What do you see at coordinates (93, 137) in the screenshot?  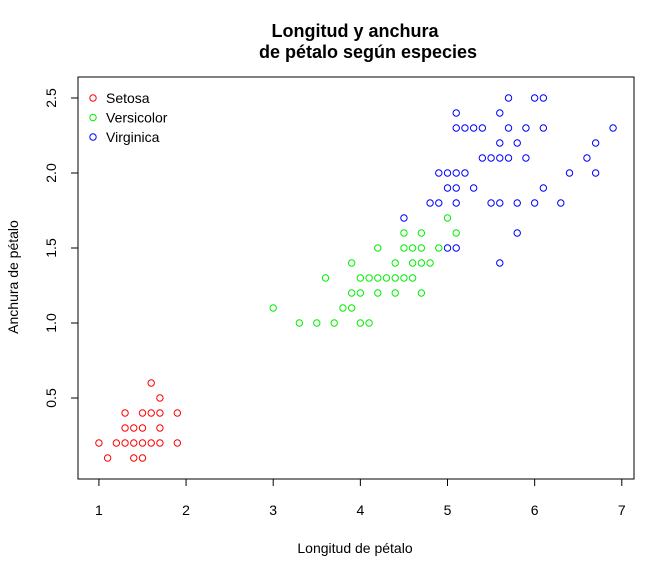 I see `legend-marker-virginica` at bounding box center [93, 137].